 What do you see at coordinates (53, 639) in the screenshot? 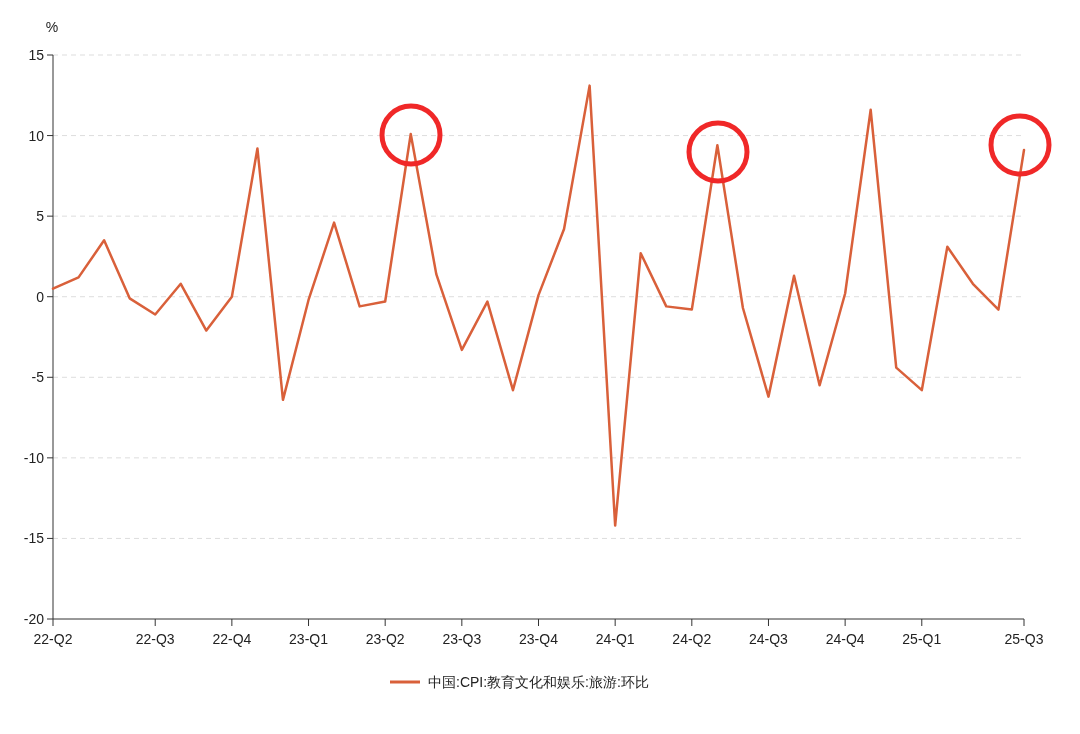
I see `x-tick-label: 22-Q2` at bounding box center [53, 639].